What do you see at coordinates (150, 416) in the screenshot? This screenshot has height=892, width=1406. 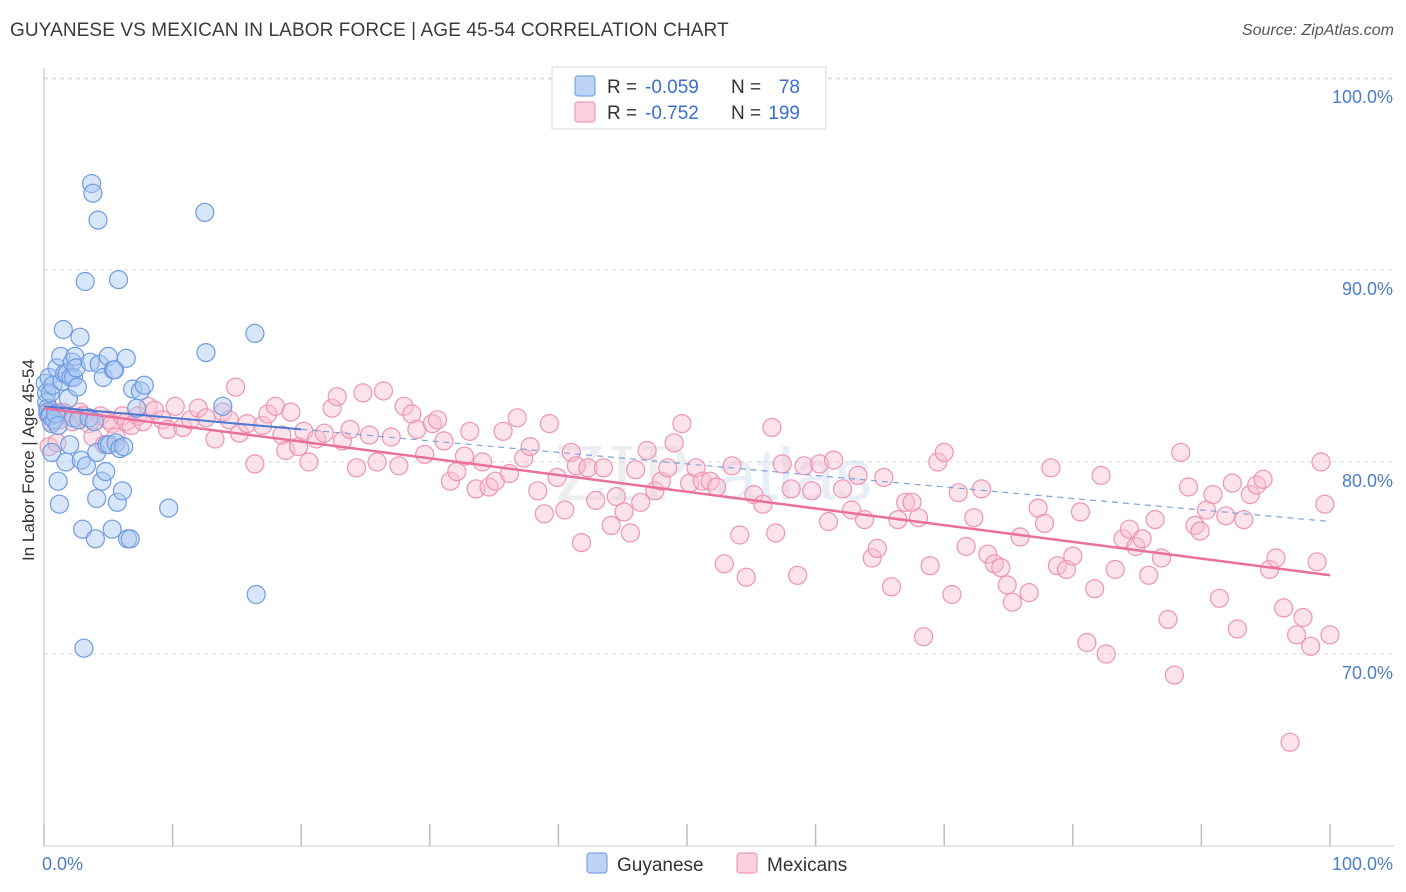 I see `series-guyanese-points` at bounding box center [150, 416].